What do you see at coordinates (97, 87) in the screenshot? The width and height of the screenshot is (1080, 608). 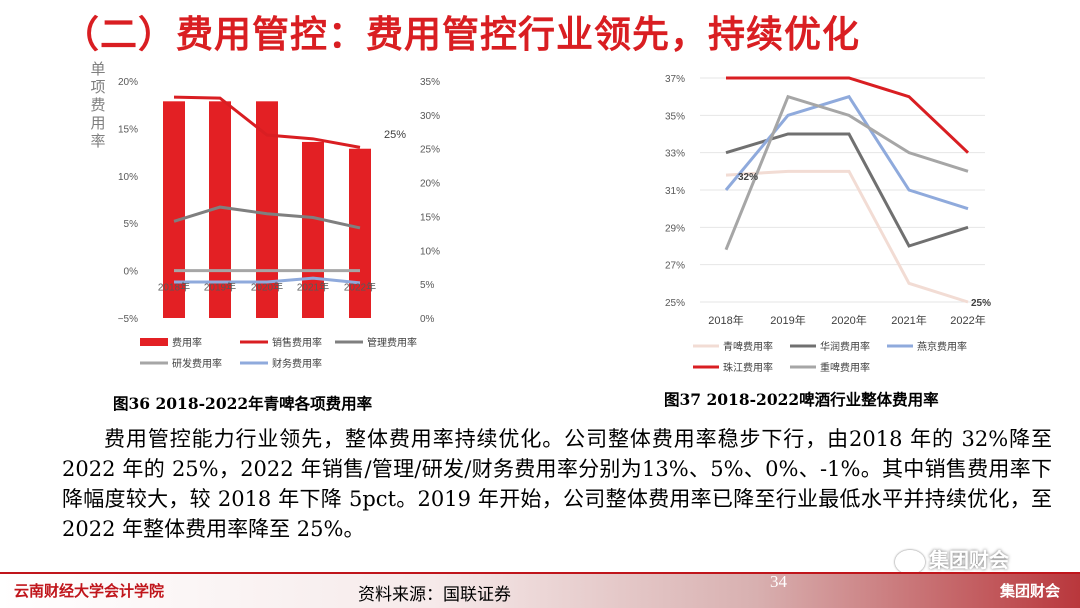 I see `y-axis-title-char: 项` at bounding box center [97, 87].